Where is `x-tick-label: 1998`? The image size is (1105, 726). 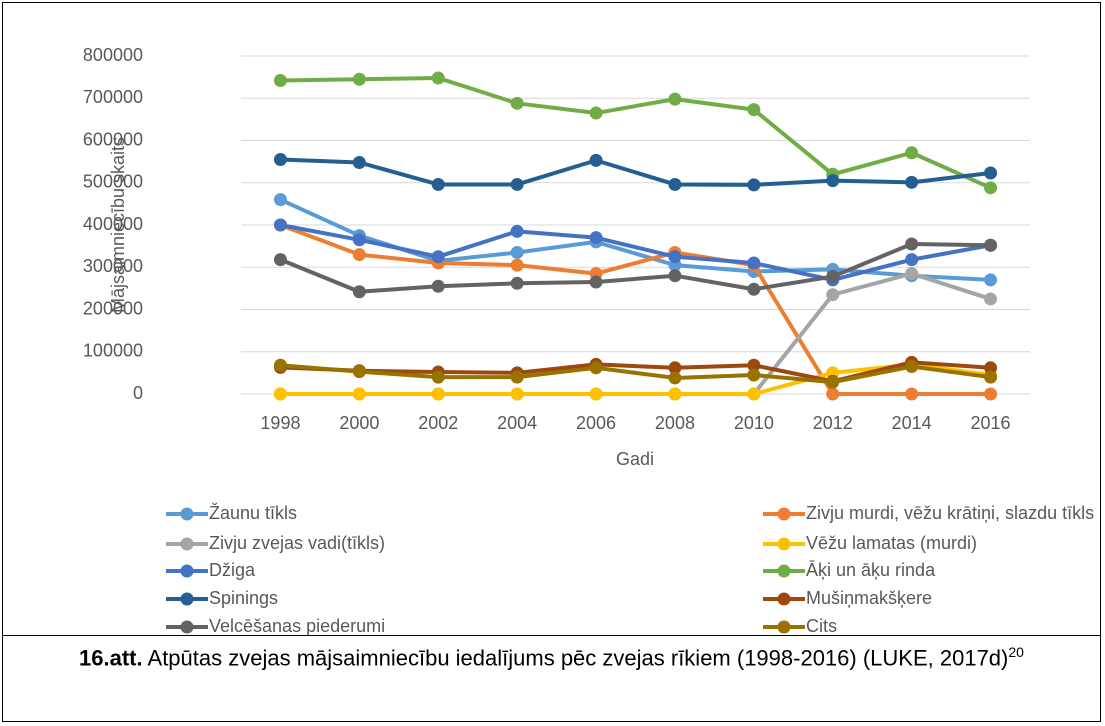 x-tick-label: 1998 is located at coordinates (280, 423).